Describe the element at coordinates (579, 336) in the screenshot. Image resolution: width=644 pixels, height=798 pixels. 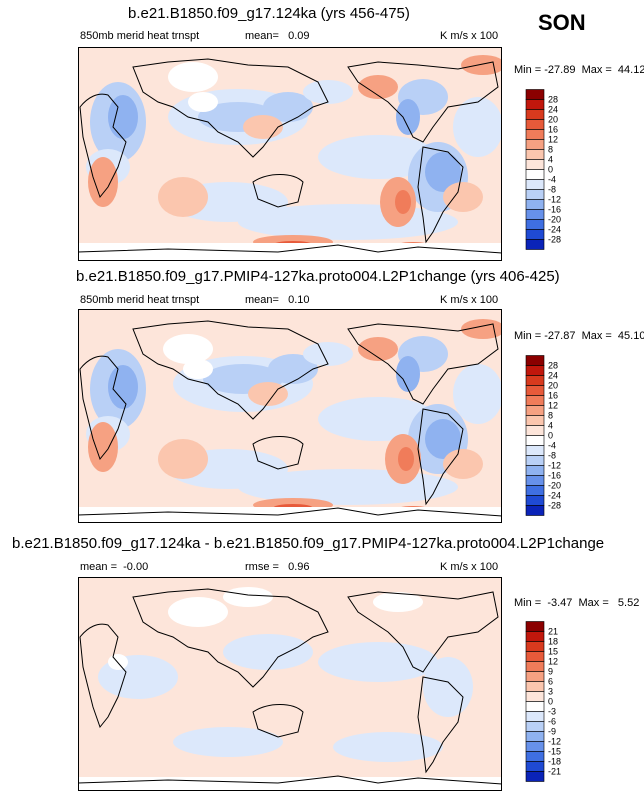
I see `panel2-minmax: Min = -27.87 Max = 45.10` at that location.